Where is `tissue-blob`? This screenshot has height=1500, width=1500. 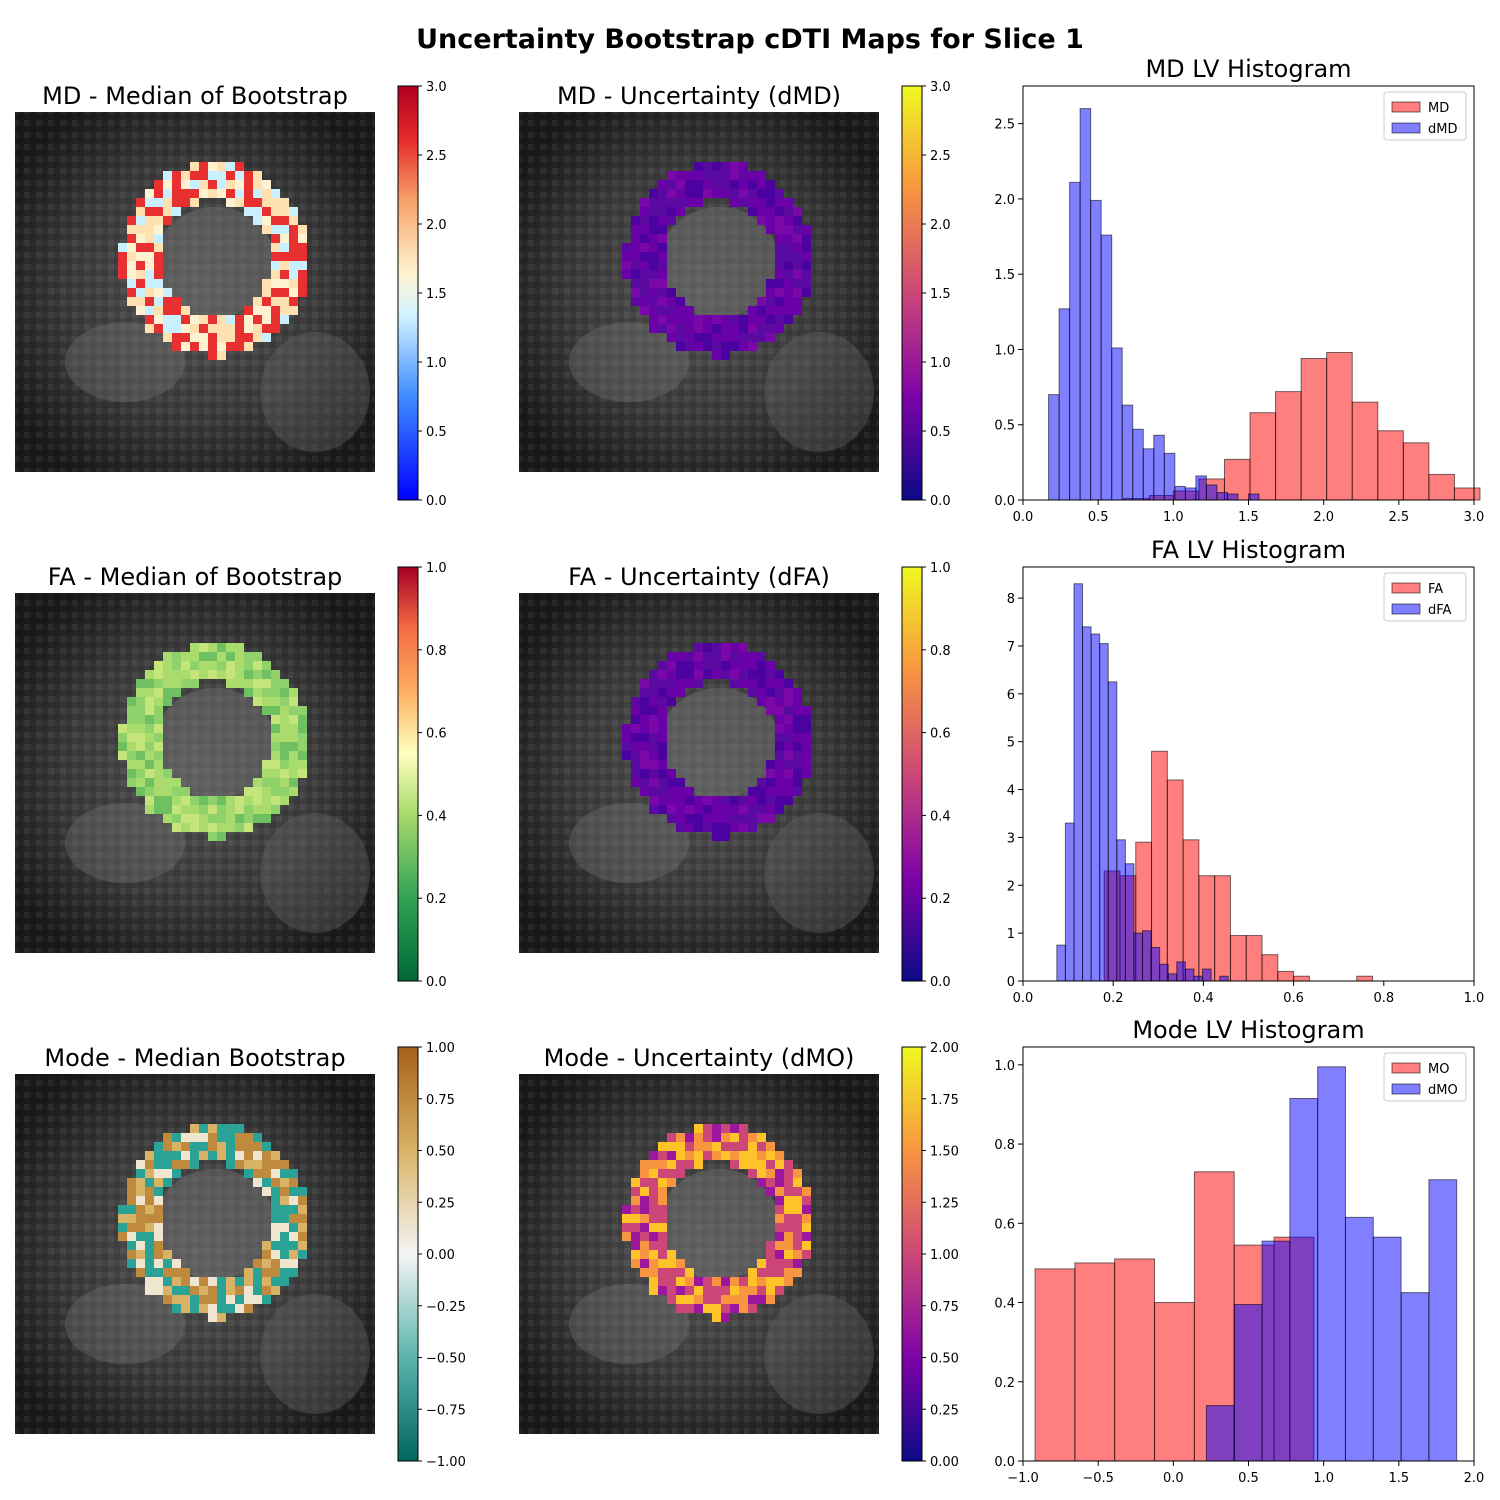
tissue-blob is located at coordinates (819, 392).